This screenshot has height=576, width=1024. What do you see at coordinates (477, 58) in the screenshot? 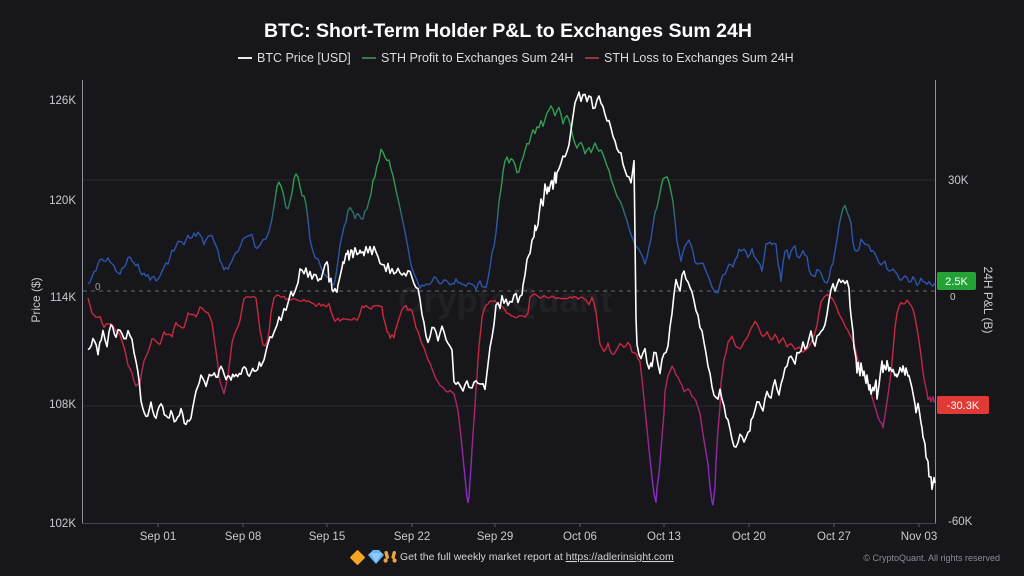
I see `svg-text:STH Profit to Exchanges Sum 24: STH Profit to Exchanges Sum 24H` at bounding box center [477, 58].